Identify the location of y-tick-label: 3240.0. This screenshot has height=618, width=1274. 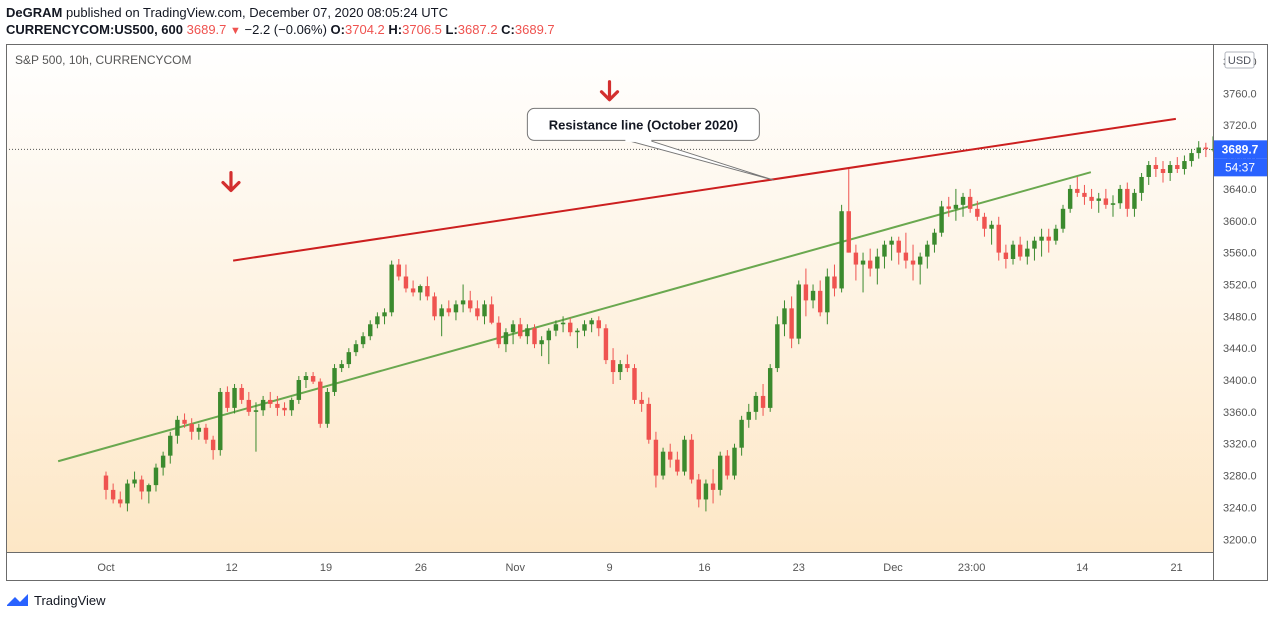
(1240, 508).